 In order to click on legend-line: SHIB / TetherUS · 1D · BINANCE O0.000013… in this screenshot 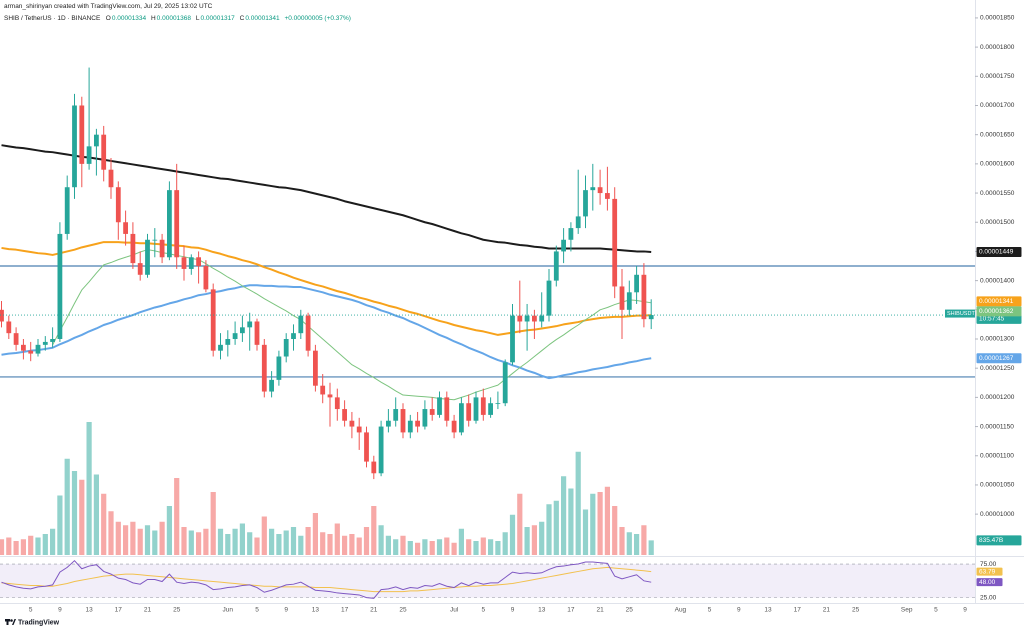, I will do `click(179, 19)`.